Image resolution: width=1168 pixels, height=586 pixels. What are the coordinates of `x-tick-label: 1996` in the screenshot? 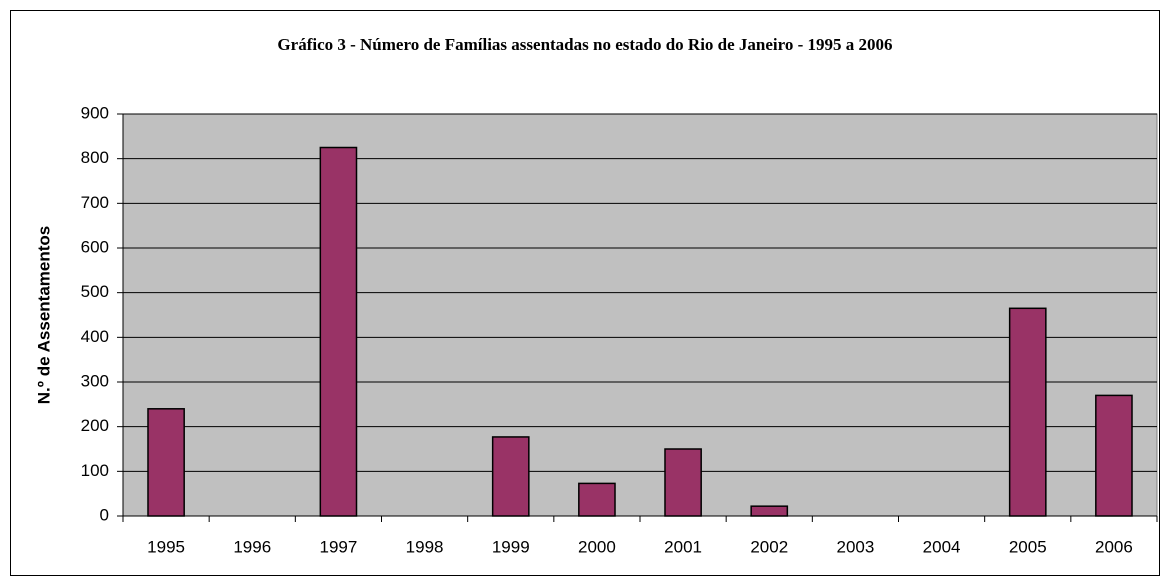 It's located at (252, 546).